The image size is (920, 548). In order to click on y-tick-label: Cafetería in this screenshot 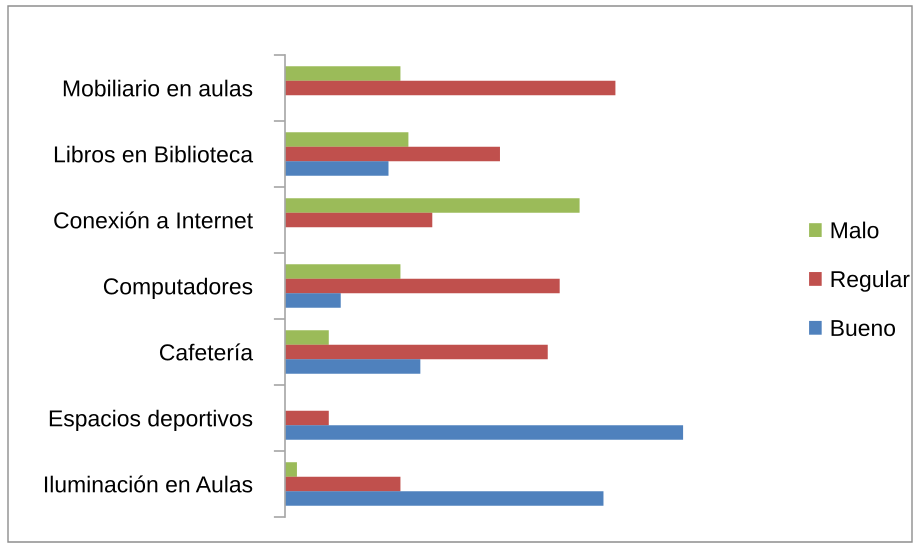, I will do `click(207, 352)`.